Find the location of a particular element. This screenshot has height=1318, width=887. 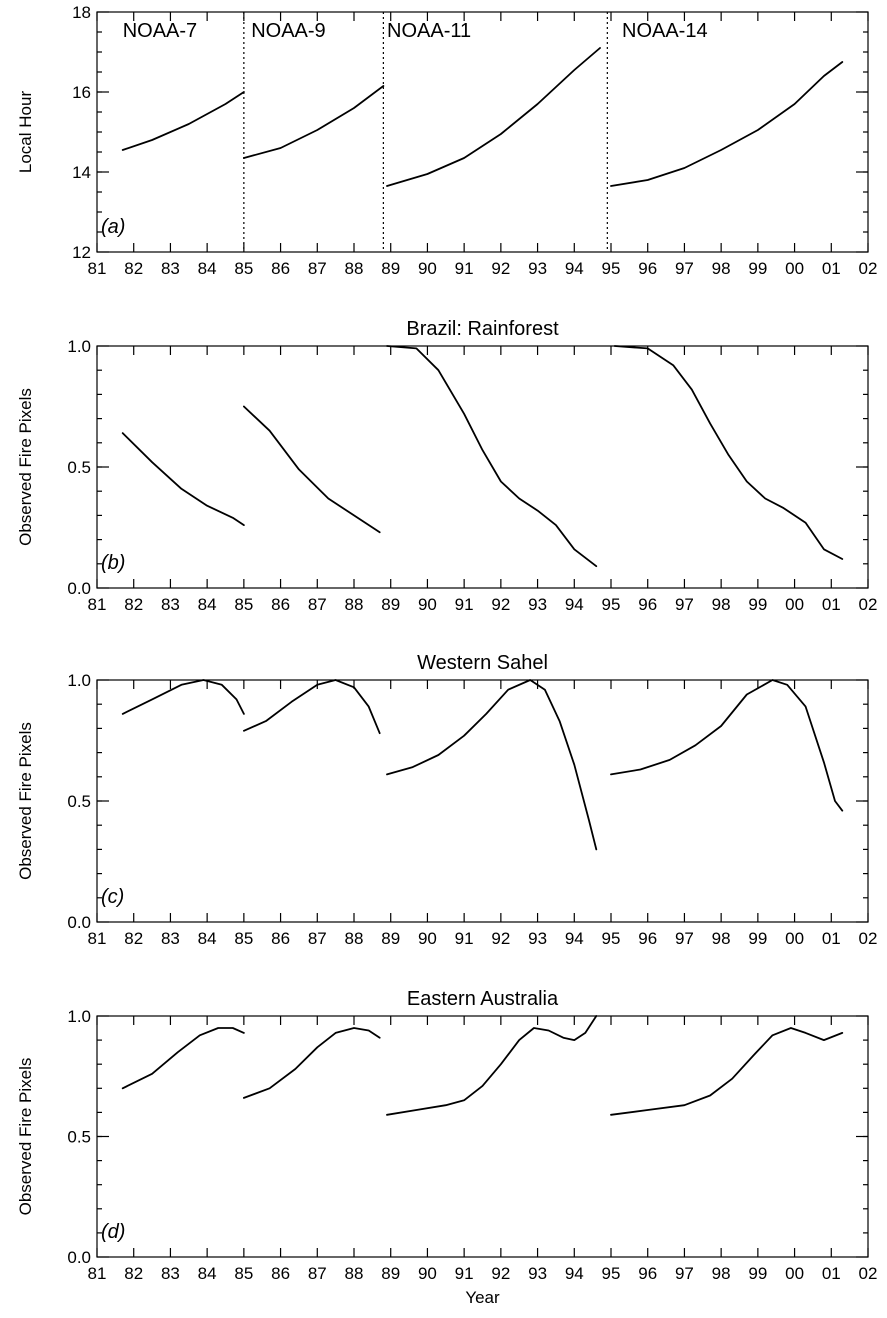

x-tick-label: 86 is located at coordinates (280, 268).